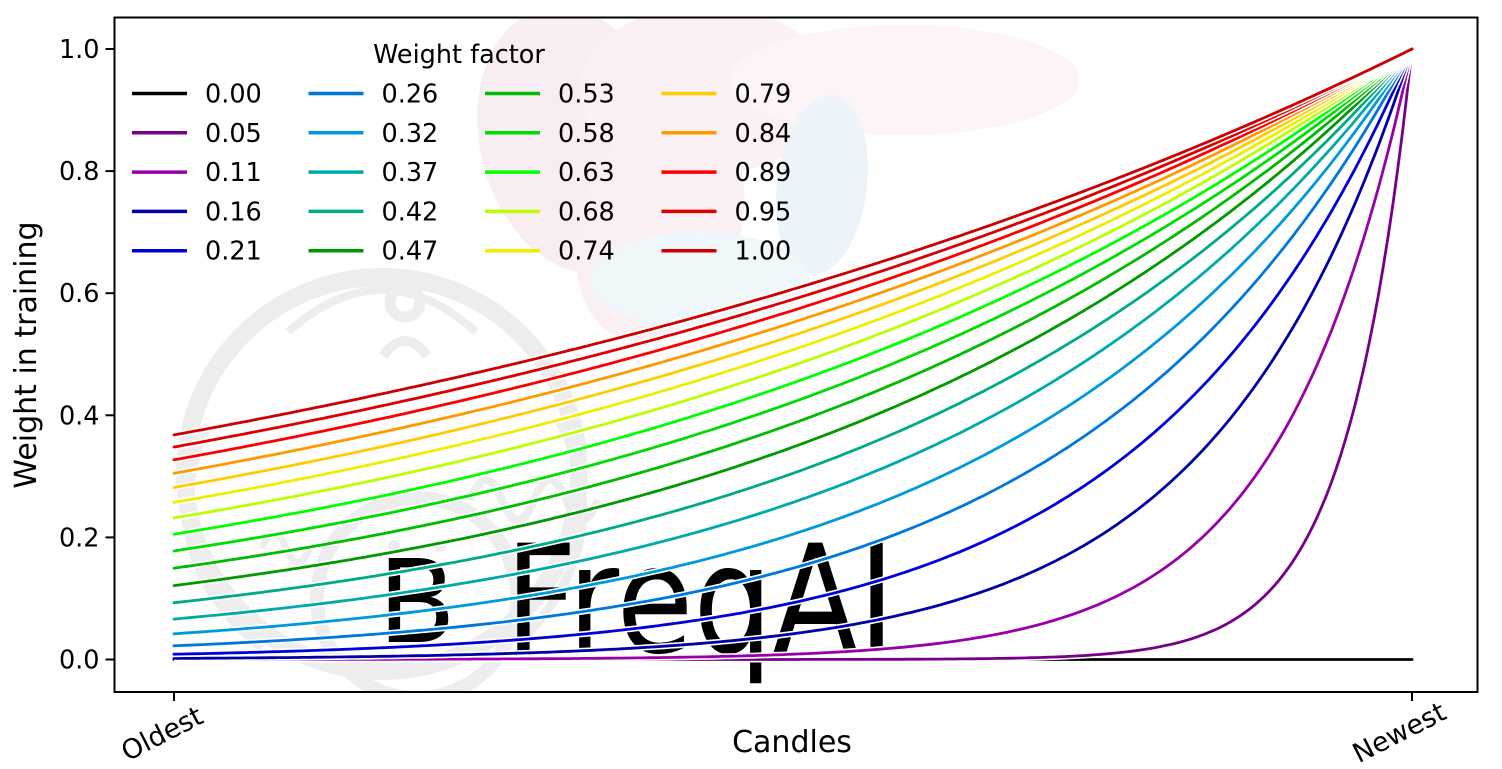 The width and height of the screenshot is (1502, 769). Describe the element at coordinates (410, 173) in the screenshot. I see `legend-label-0.37: 0.37` at that location.